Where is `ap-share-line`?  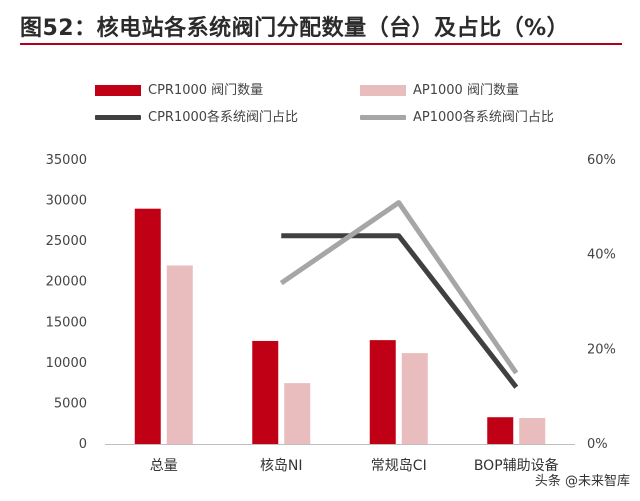
ap-share-line is located at coordinates (399, 287).